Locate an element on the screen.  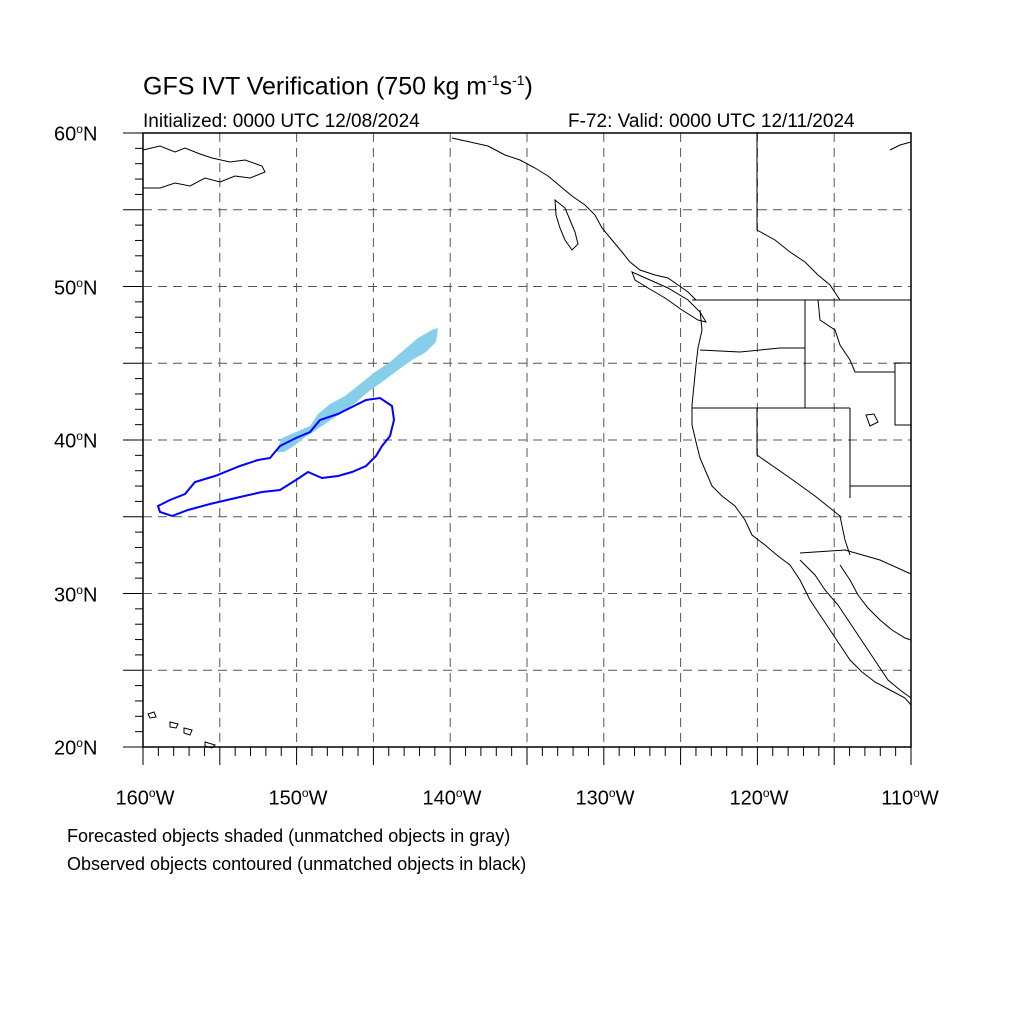
baja-peninsula is located at coordinates (855, 629).